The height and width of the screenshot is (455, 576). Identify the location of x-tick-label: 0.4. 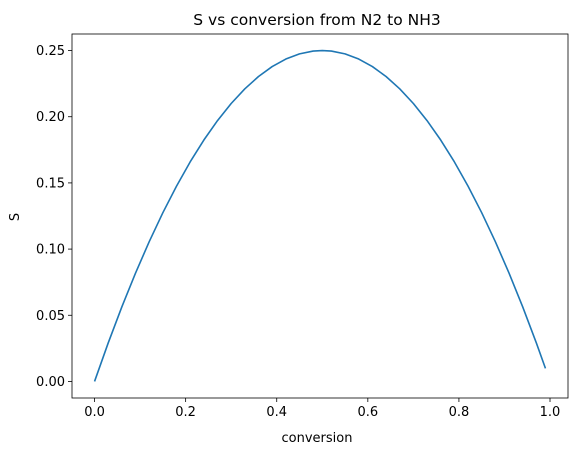
(276, 412).